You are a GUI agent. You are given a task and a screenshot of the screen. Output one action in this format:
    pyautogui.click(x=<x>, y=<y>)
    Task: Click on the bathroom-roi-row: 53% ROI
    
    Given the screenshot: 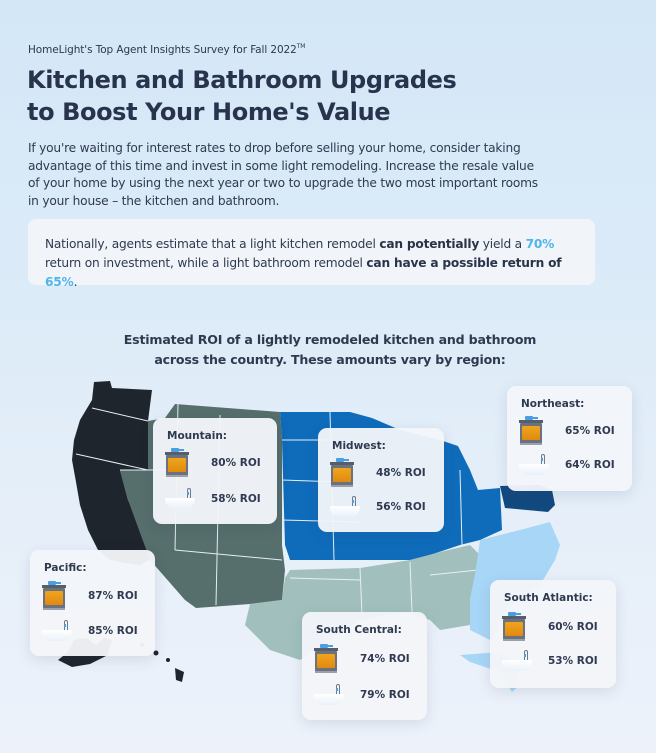 What is the action you would take?
    pyautogui.click(x=550, y=661)
    